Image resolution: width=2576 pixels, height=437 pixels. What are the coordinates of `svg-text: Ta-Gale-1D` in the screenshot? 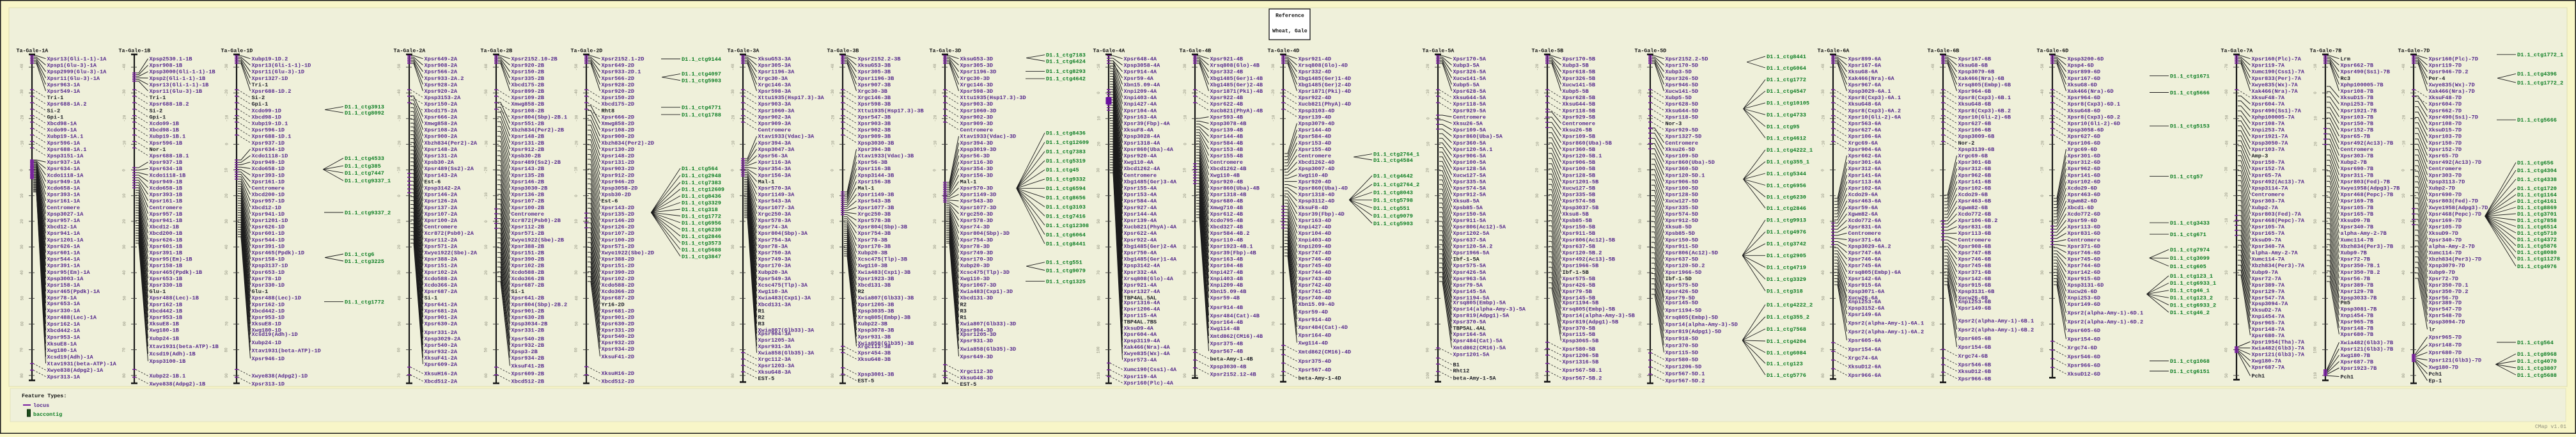 It's located at (237, 51).